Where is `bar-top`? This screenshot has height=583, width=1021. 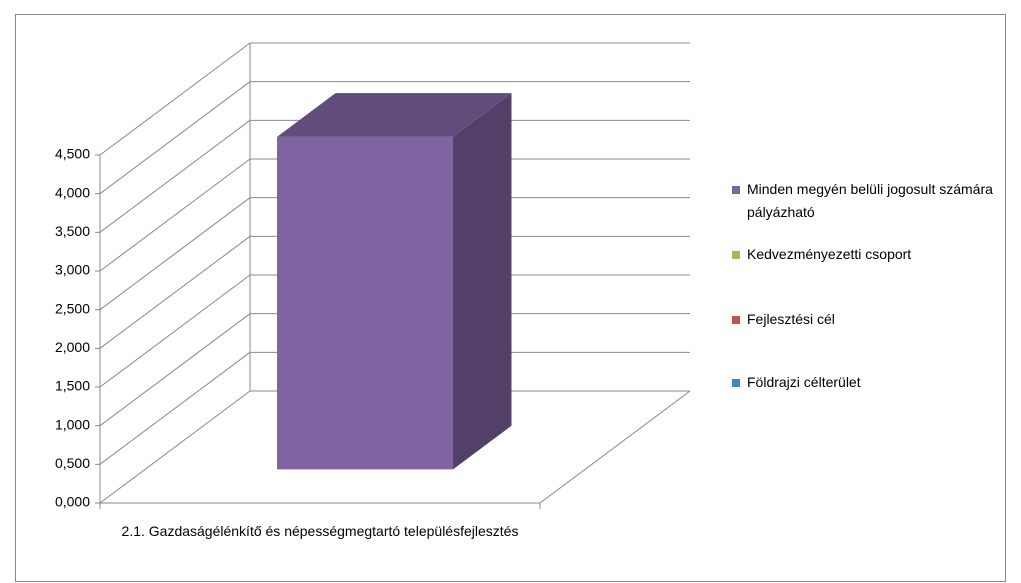
bar-top is located at coordinates (394, 115).